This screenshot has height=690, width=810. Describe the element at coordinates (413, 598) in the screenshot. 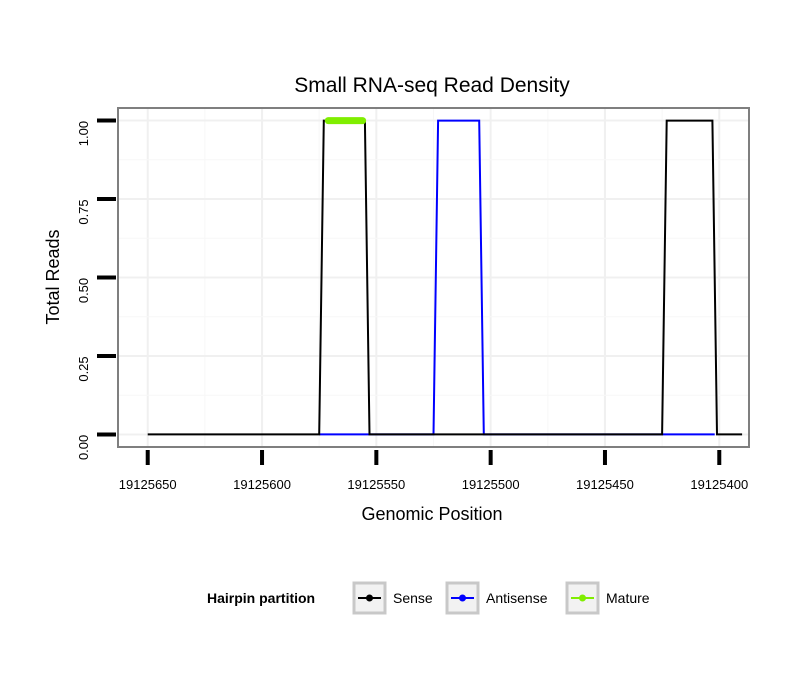

I see `legend-label-sense: Sense` at that location.